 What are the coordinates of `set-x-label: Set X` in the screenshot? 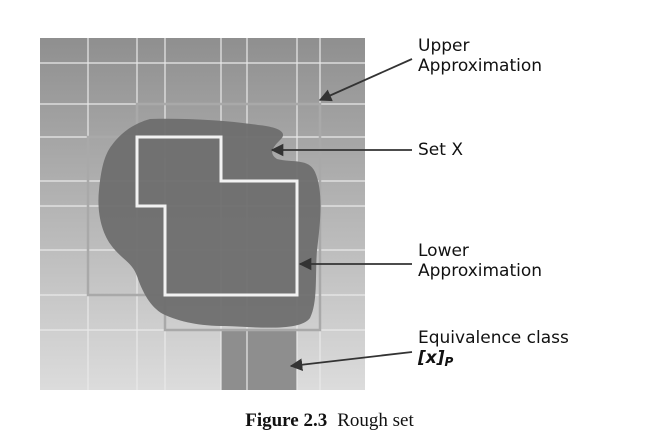 It's located at (440, 150).